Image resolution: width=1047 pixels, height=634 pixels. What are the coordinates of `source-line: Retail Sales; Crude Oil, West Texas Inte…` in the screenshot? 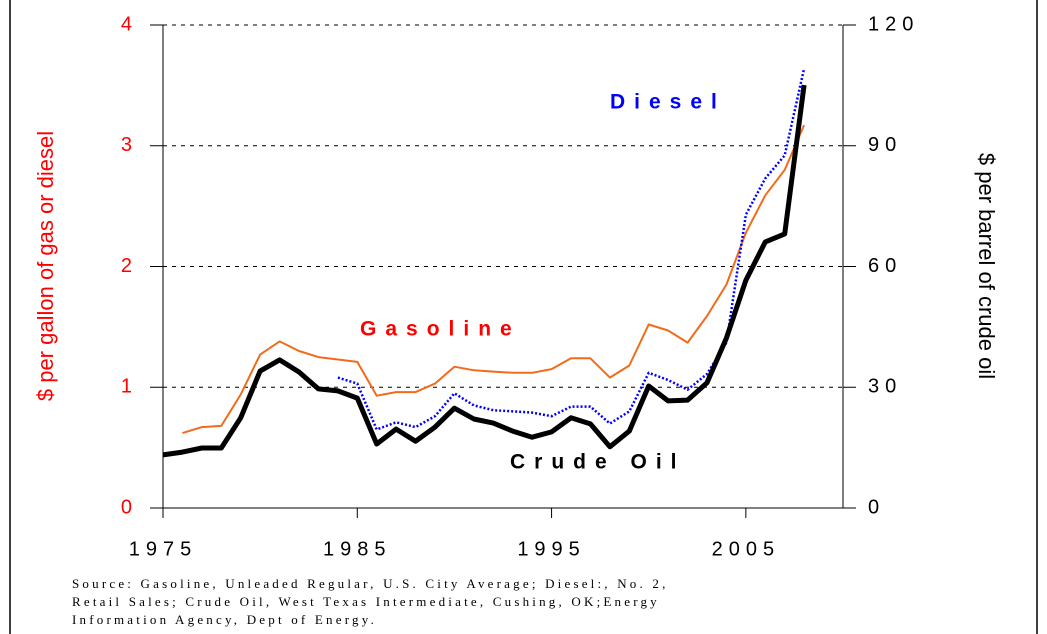 It's located at (366, 601).